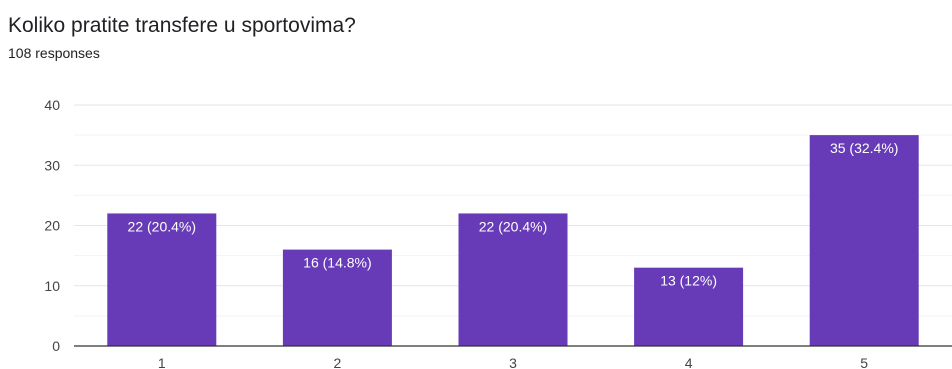 The height and width of the screenshot is (369, 952). What do you see at coordinates (162, 362) in the screenshot?
I see `x-tick-label: 1` at bounding box center [162, 362].